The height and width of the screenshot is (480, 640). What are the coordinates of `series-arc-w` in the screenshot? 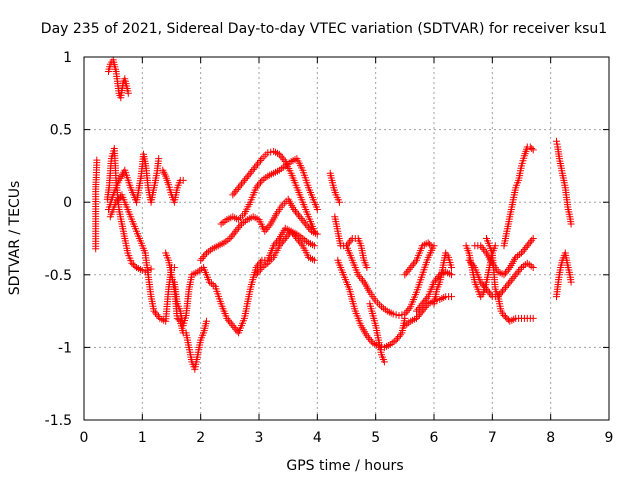 It's located at (518, 196).